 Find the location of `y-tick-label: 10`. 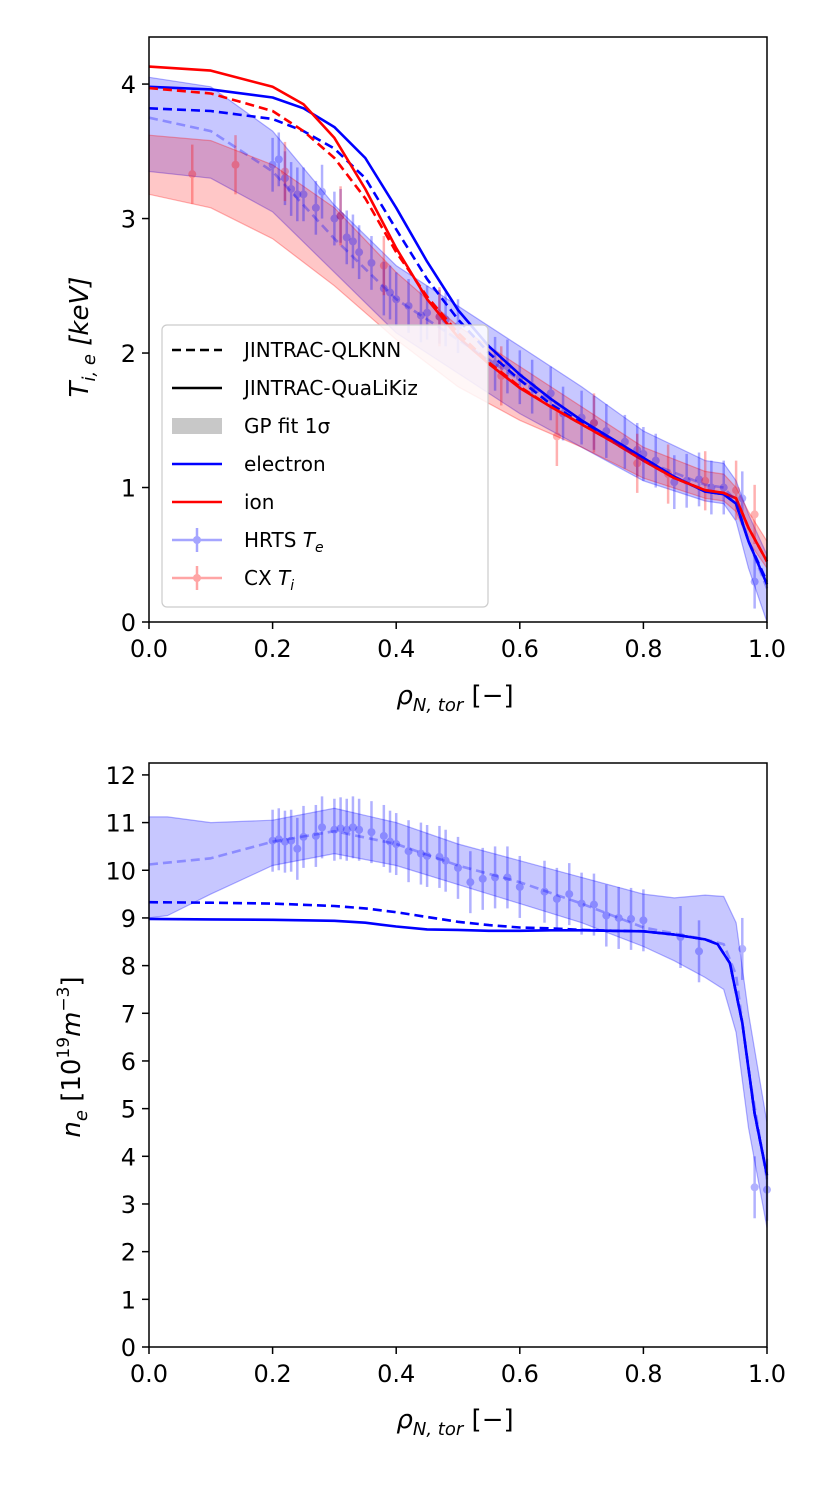

y-tick-label: 10 is located at coordinates (120, 871).